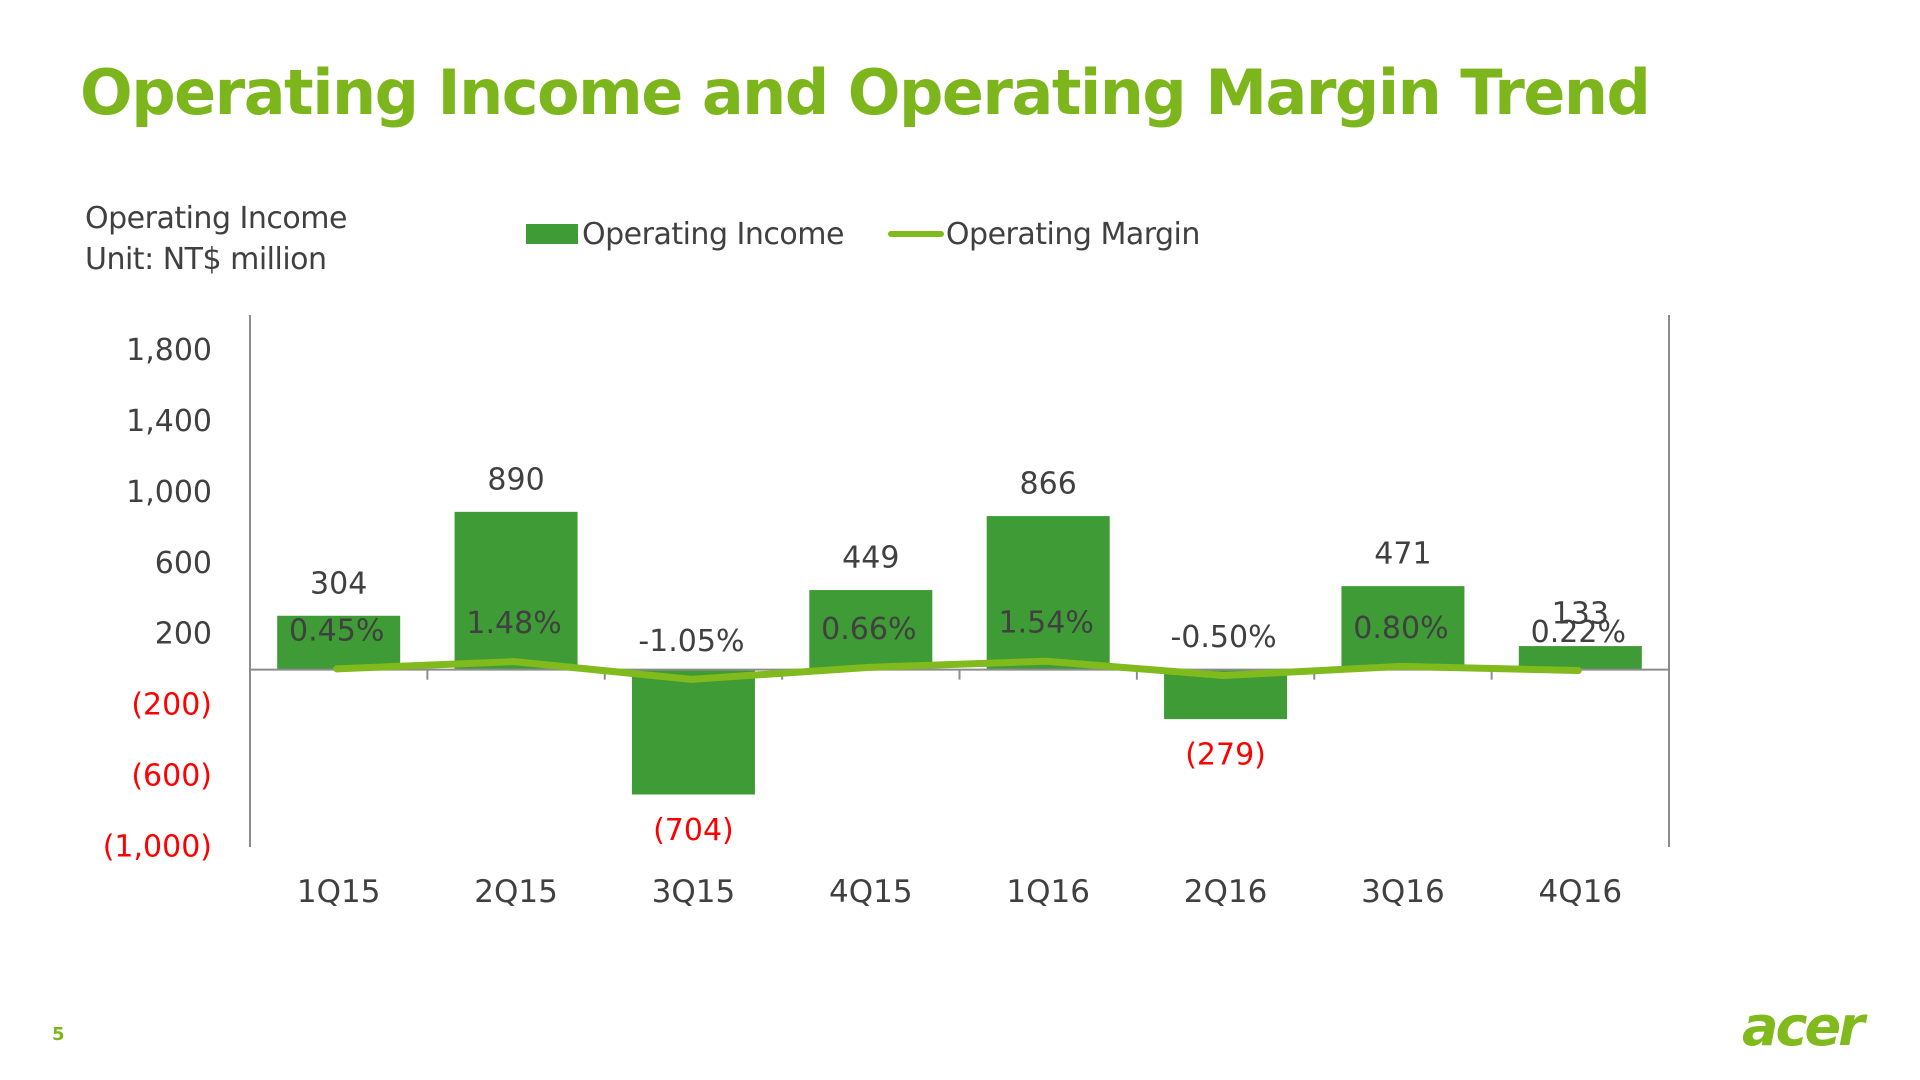 The image size is (1920, 1080). I want to click on x-tick-label: 2Q15, so click(516, 892).